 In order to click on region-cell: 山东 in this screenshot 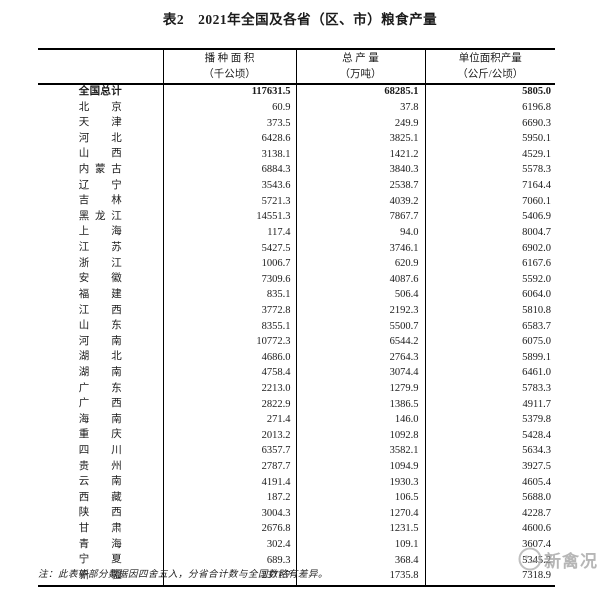, I will do `click(101, 327)`.